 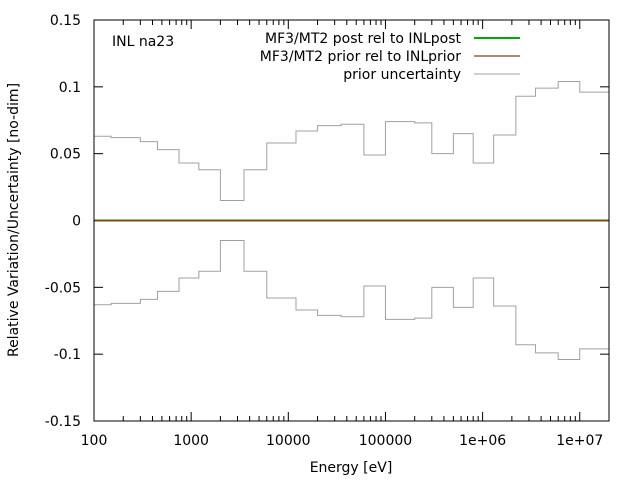 I want to click on y-tick-label: 0.15, so click(x=65, y=21).